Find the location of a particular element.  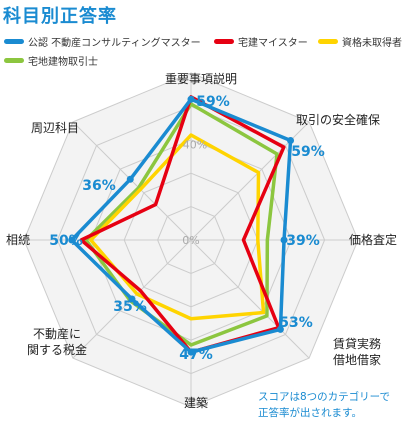

category-label: 価格査定 is located at coordinates (373, 239).